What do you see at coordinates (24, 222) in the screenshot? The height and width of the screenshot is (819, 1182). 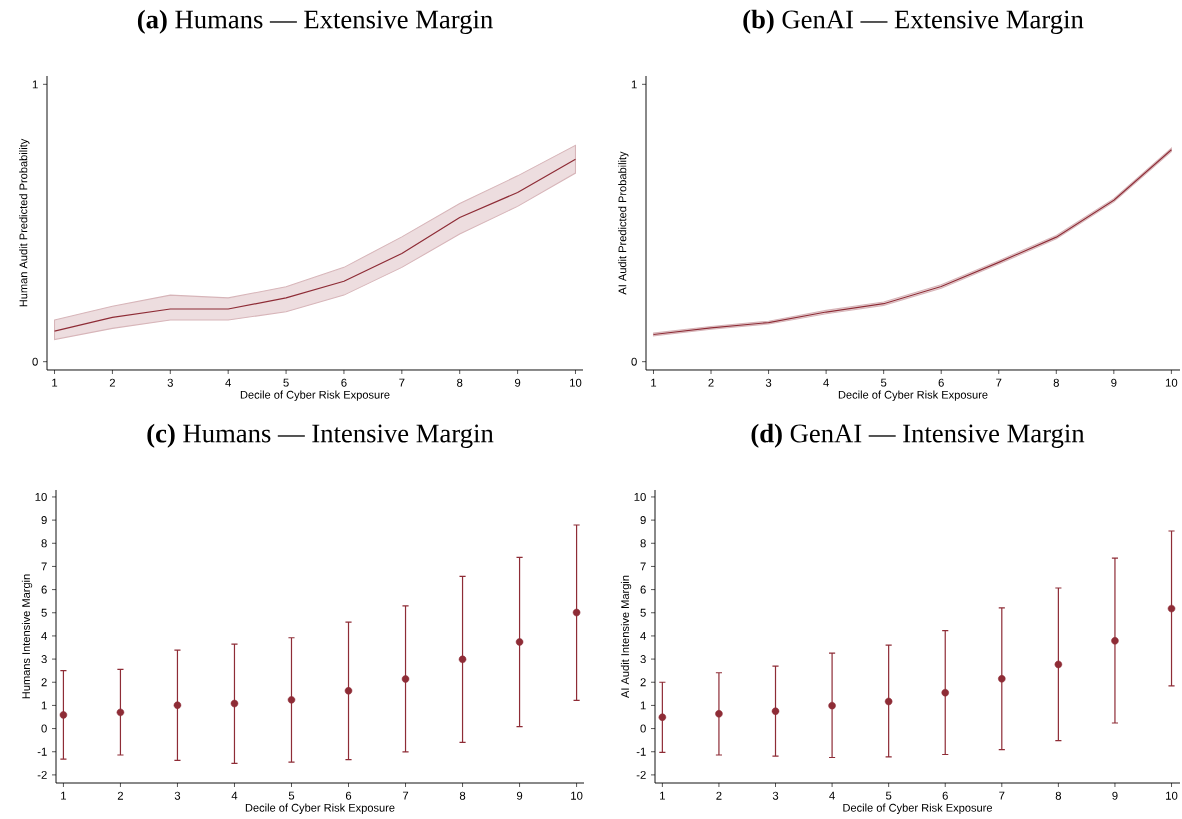 I see `y-axis-title: Human Audit Predicted Probability` at bounding box center [24, 222].